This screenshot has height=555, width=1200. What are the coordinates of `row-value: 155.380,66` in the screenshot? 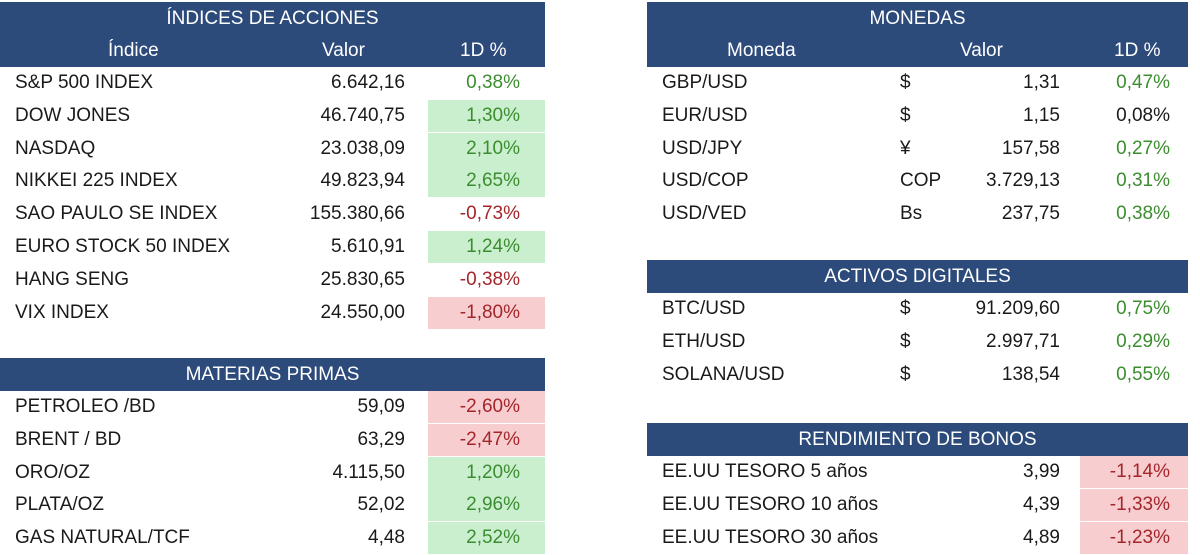 It's located at (357, 214).